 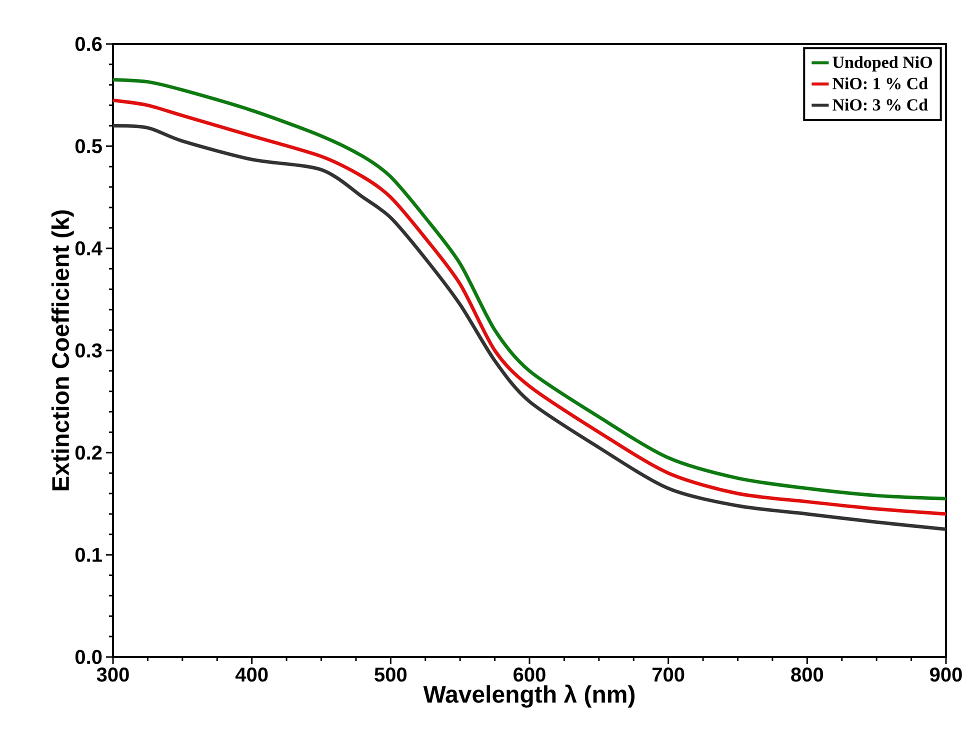 I want to click on legend-label: Undoped NiO, so click(x=882, y=64).